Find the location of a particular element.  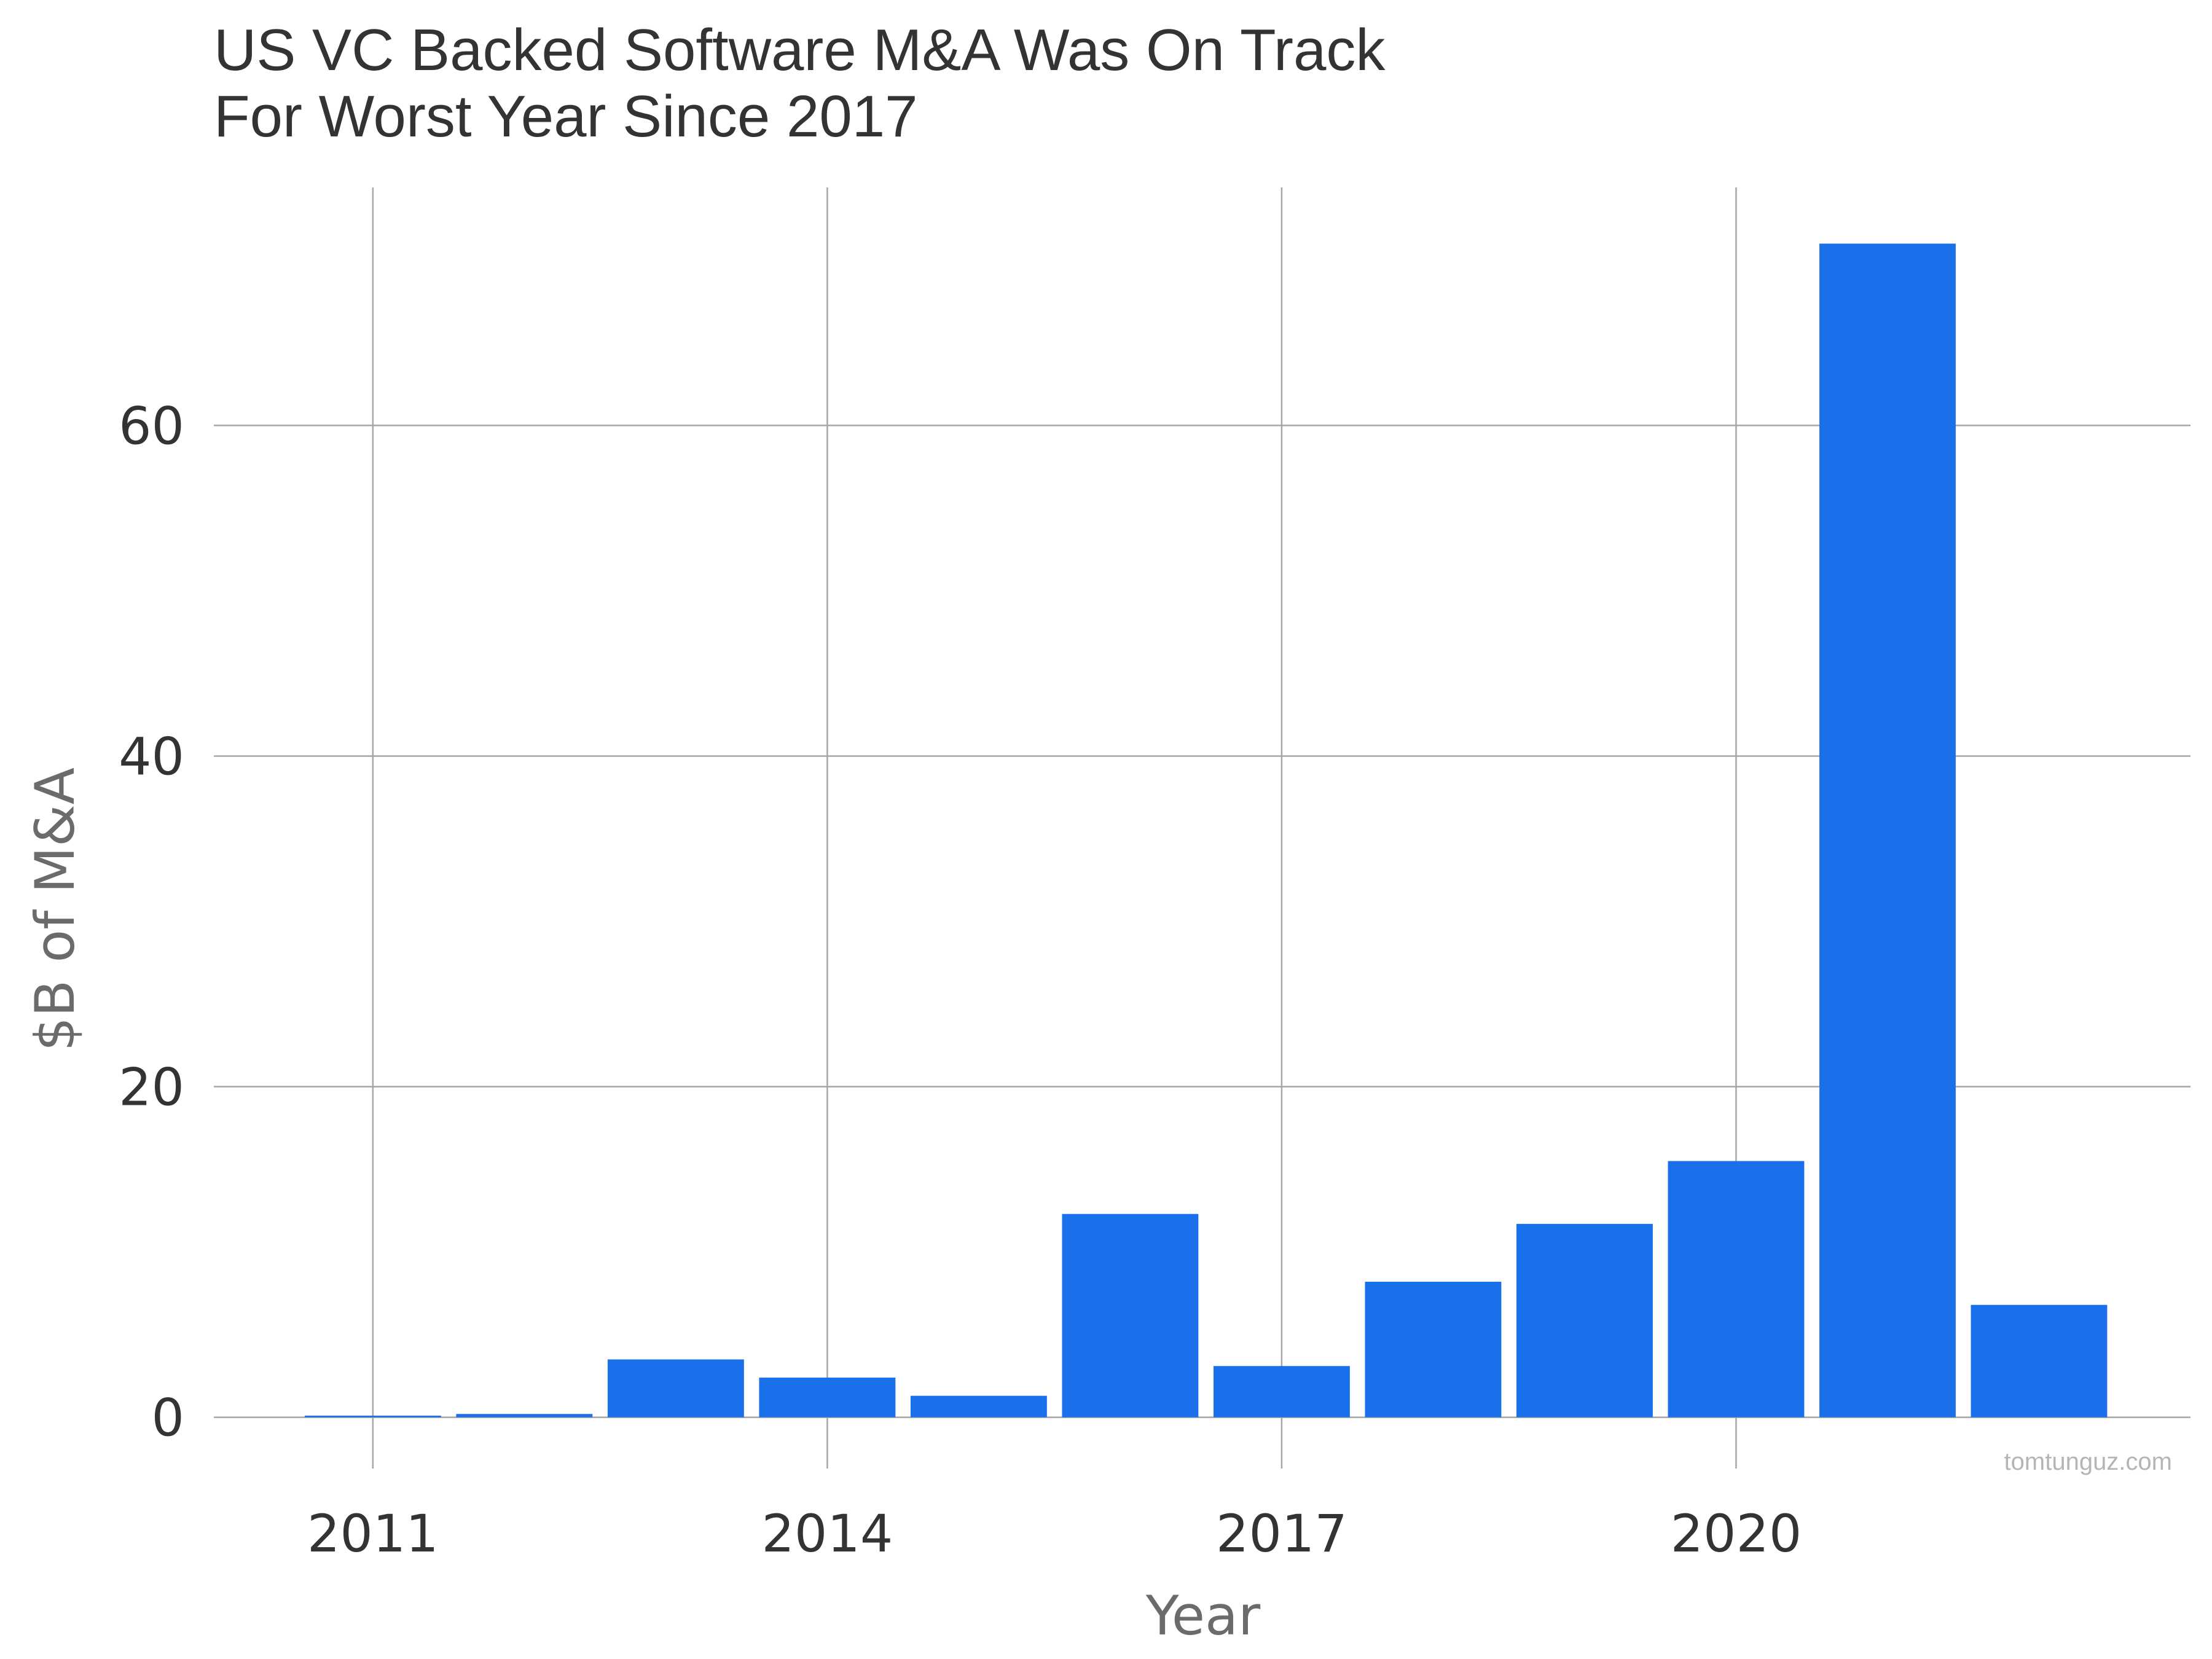

bar-2019 is located at coordinates (1584, 1320).